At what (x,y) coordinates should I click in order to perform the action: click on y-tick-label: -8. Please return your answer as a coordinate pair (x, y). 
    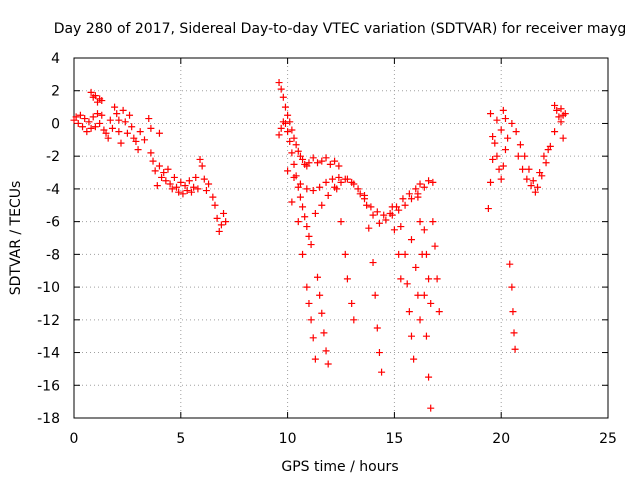
    Looking at the image, I should click on (53, 255).